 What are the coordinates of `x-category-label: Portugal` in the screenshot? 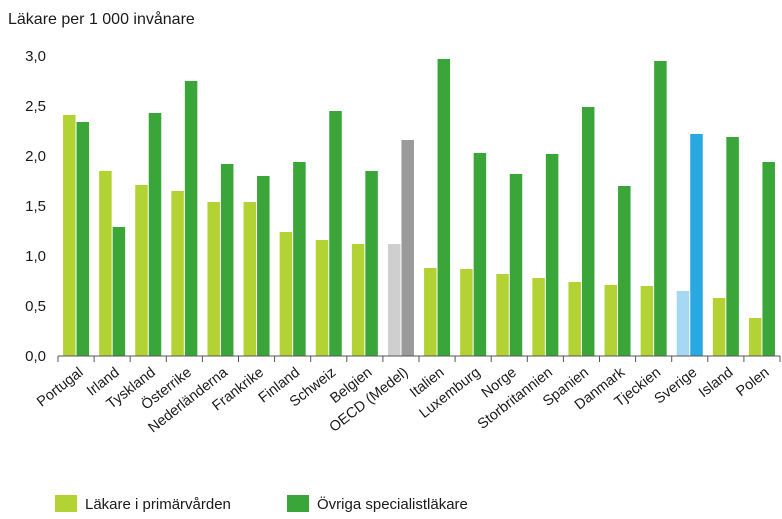 It's located at (60, 388).